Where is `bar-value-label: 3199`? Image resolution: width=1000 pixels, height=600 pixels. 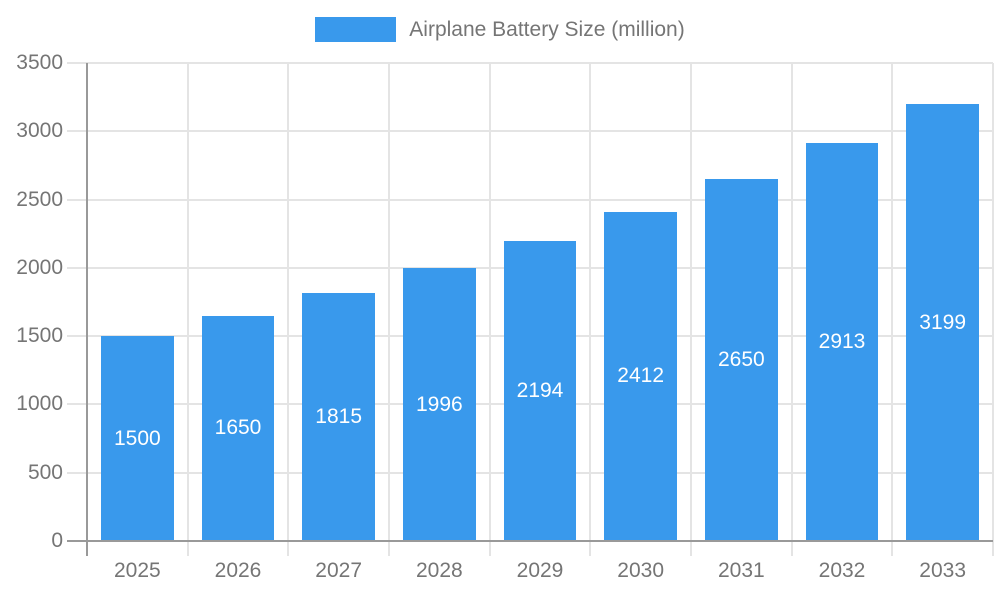 bar-value-label: 3199 is located at coordinates (943, 322).